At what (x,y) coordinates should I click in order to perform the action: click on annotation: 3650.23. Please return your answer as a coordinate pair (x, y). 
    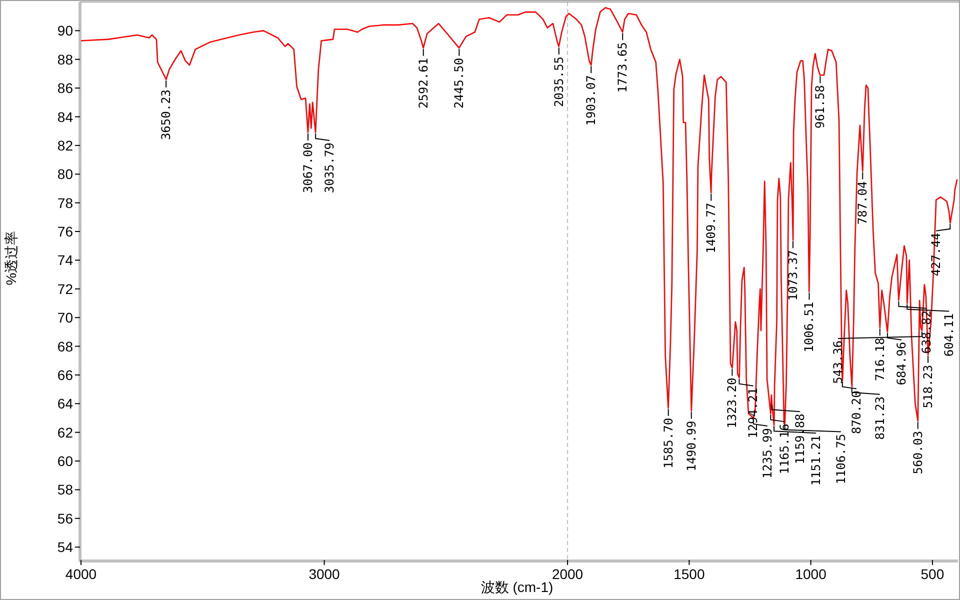
    Looking at the image, I should click on (166, 114).